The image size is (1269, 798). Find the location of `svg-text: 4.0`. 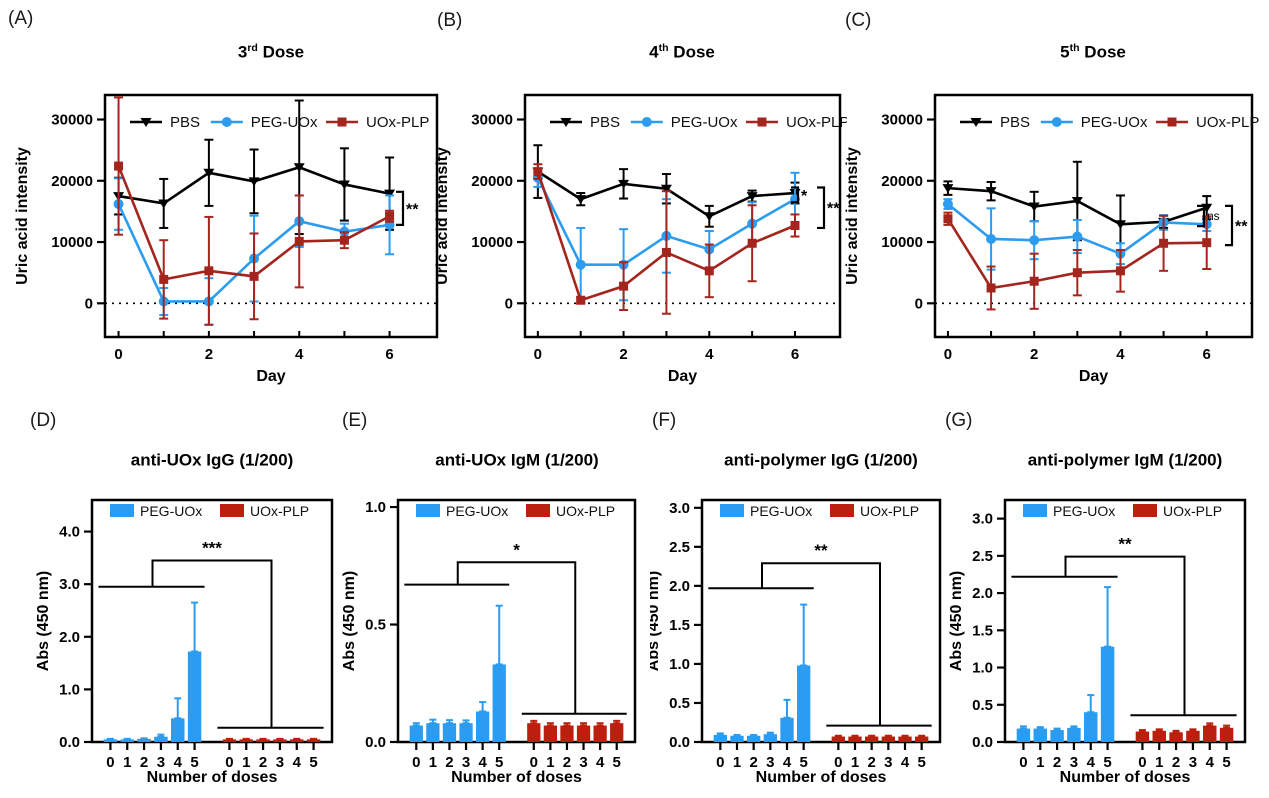

svg-text: 4.0 is located at coordinates (69, 532).